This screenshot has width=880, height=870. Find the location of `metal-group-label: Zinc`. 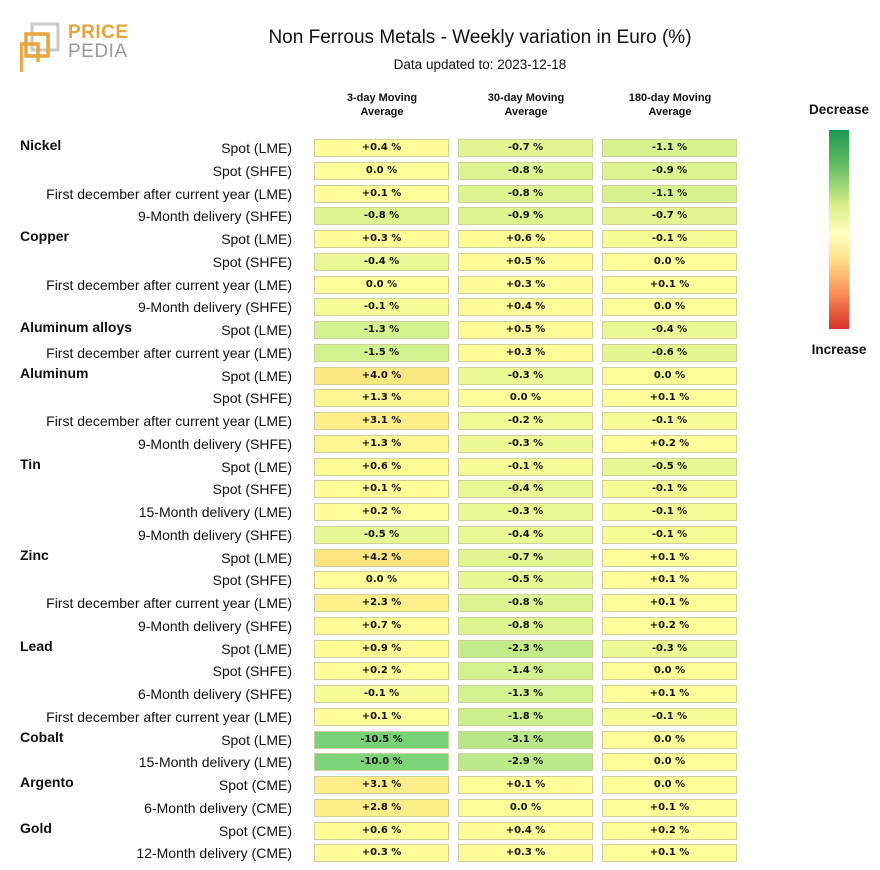

metal-group-label: Zinc is located at coordinates (34, 554).